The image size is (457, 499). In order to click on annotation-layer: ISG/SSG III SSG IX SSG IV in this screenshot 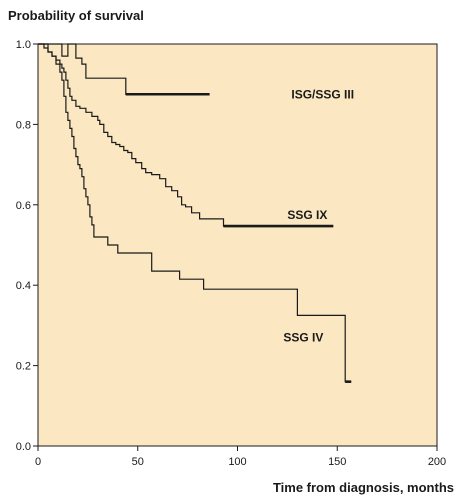, I will do `click(318, 215)`.